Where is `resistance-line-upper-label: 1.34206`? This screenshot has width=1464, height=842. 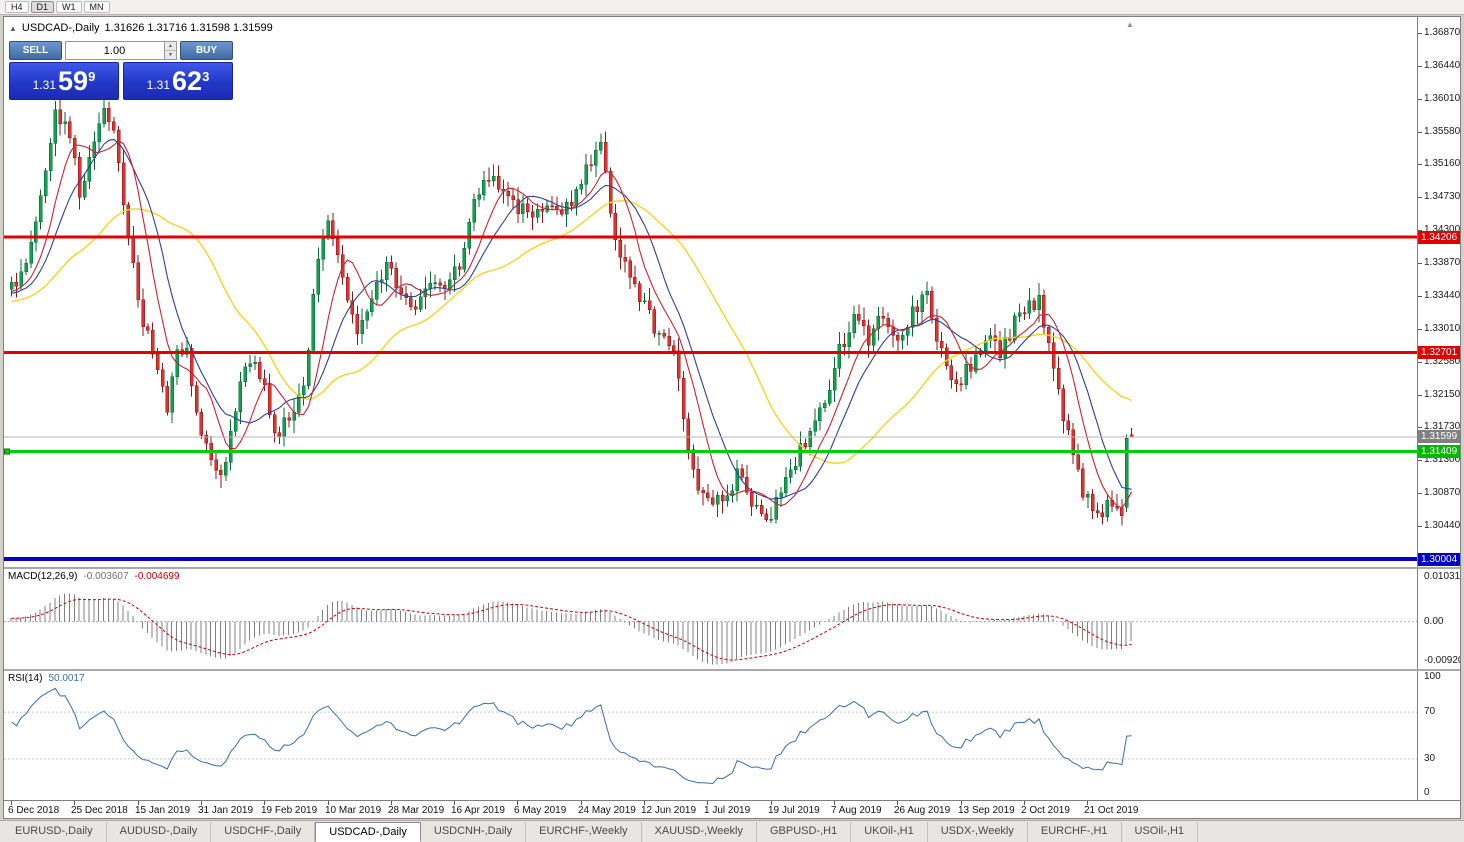 resistance-line-upper-label: 1.34206 is located at coordinates (1439, 237).